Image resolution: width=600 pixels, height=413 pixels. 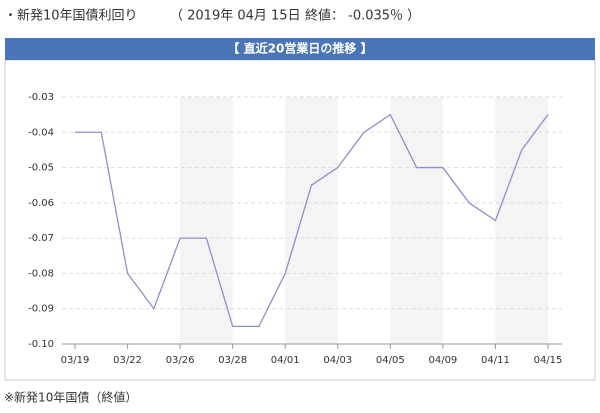 What do you see at coordinates (41, 238) in the screenshot?
I see `y-tick-label: -0.07` at bounding box center [41, 238].